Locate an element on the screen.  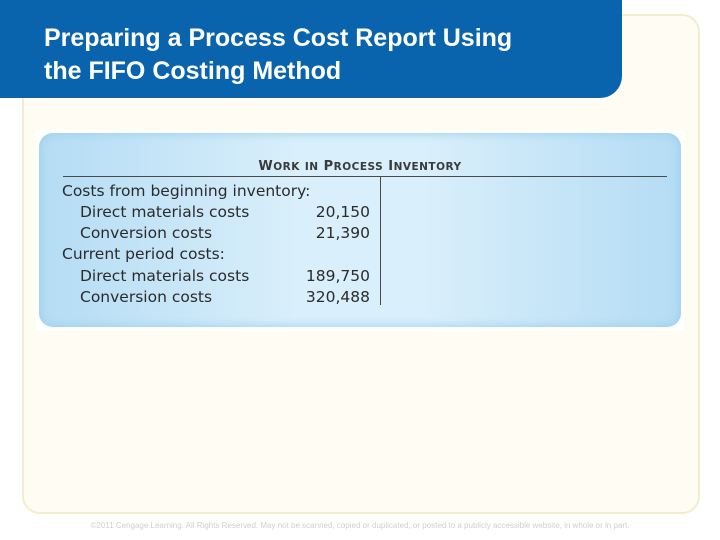
slide-title-line-2: the FIFO Costing Method is located at coordinates (193, 71).